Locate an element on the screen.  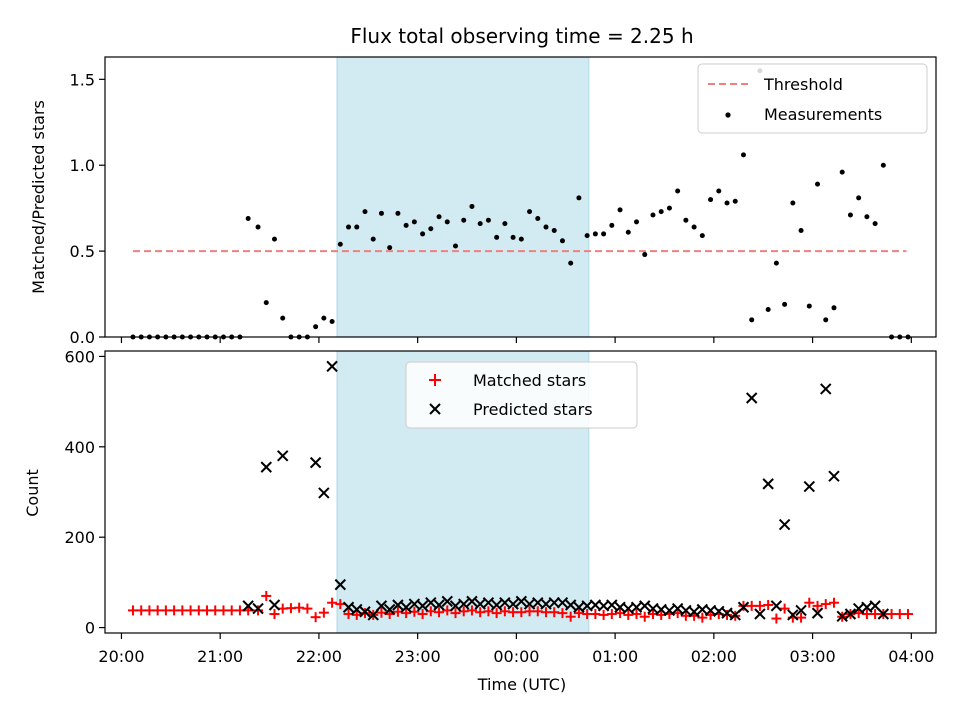
count-y-tick-label: 600 is located at coordinates (79, 356).